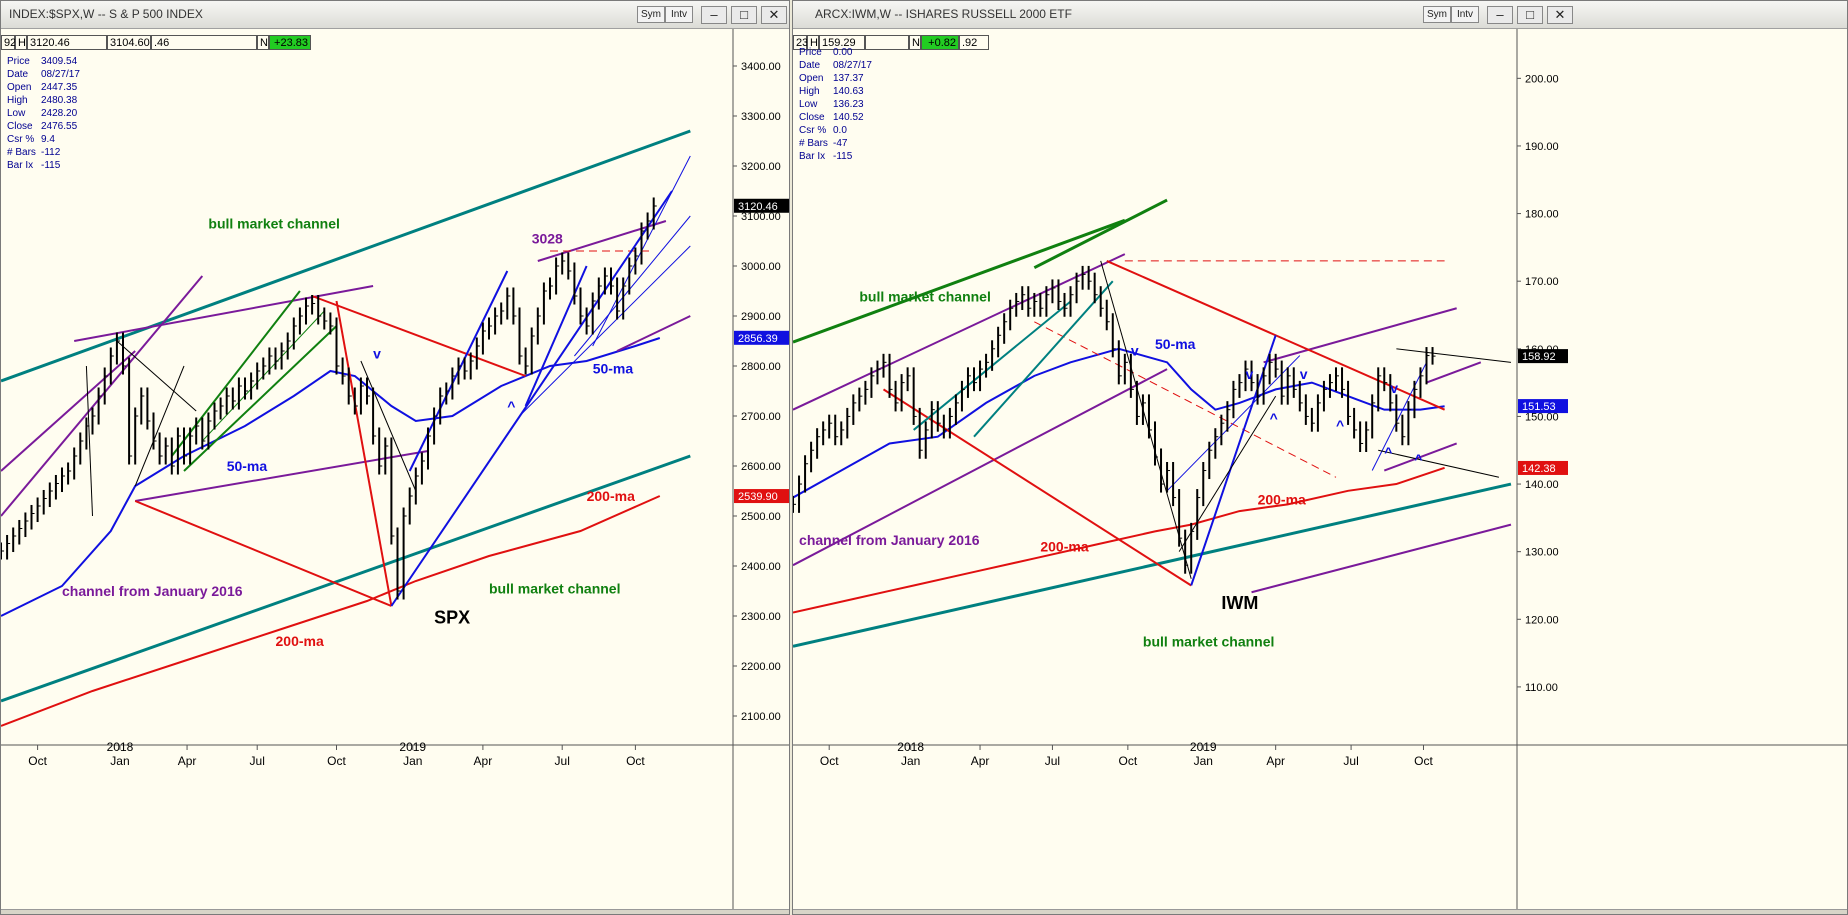 Image resolution: width=1848 pixels, height=915 pixels. Describe the element at coordinates (20, 165) in the screenshot. I see `readout-label: Bar Ix` at that location.